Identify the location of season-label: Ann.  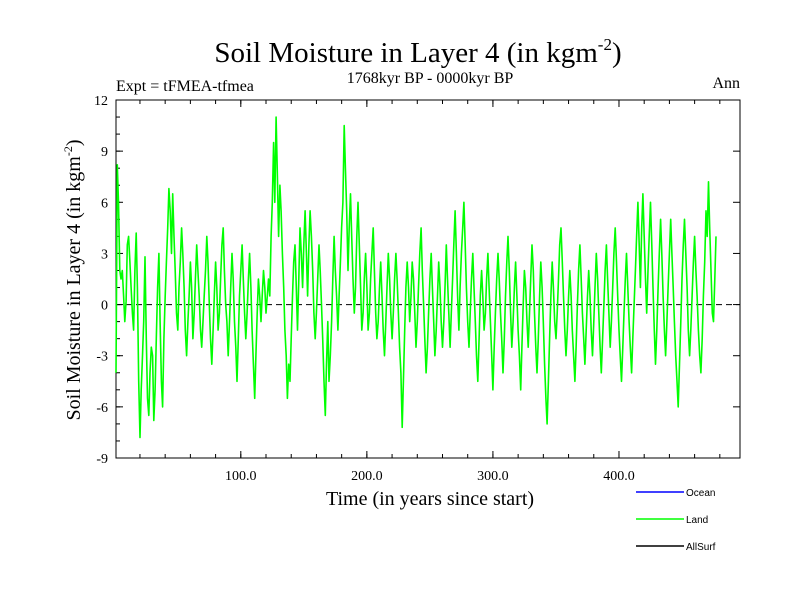
(726, 83).